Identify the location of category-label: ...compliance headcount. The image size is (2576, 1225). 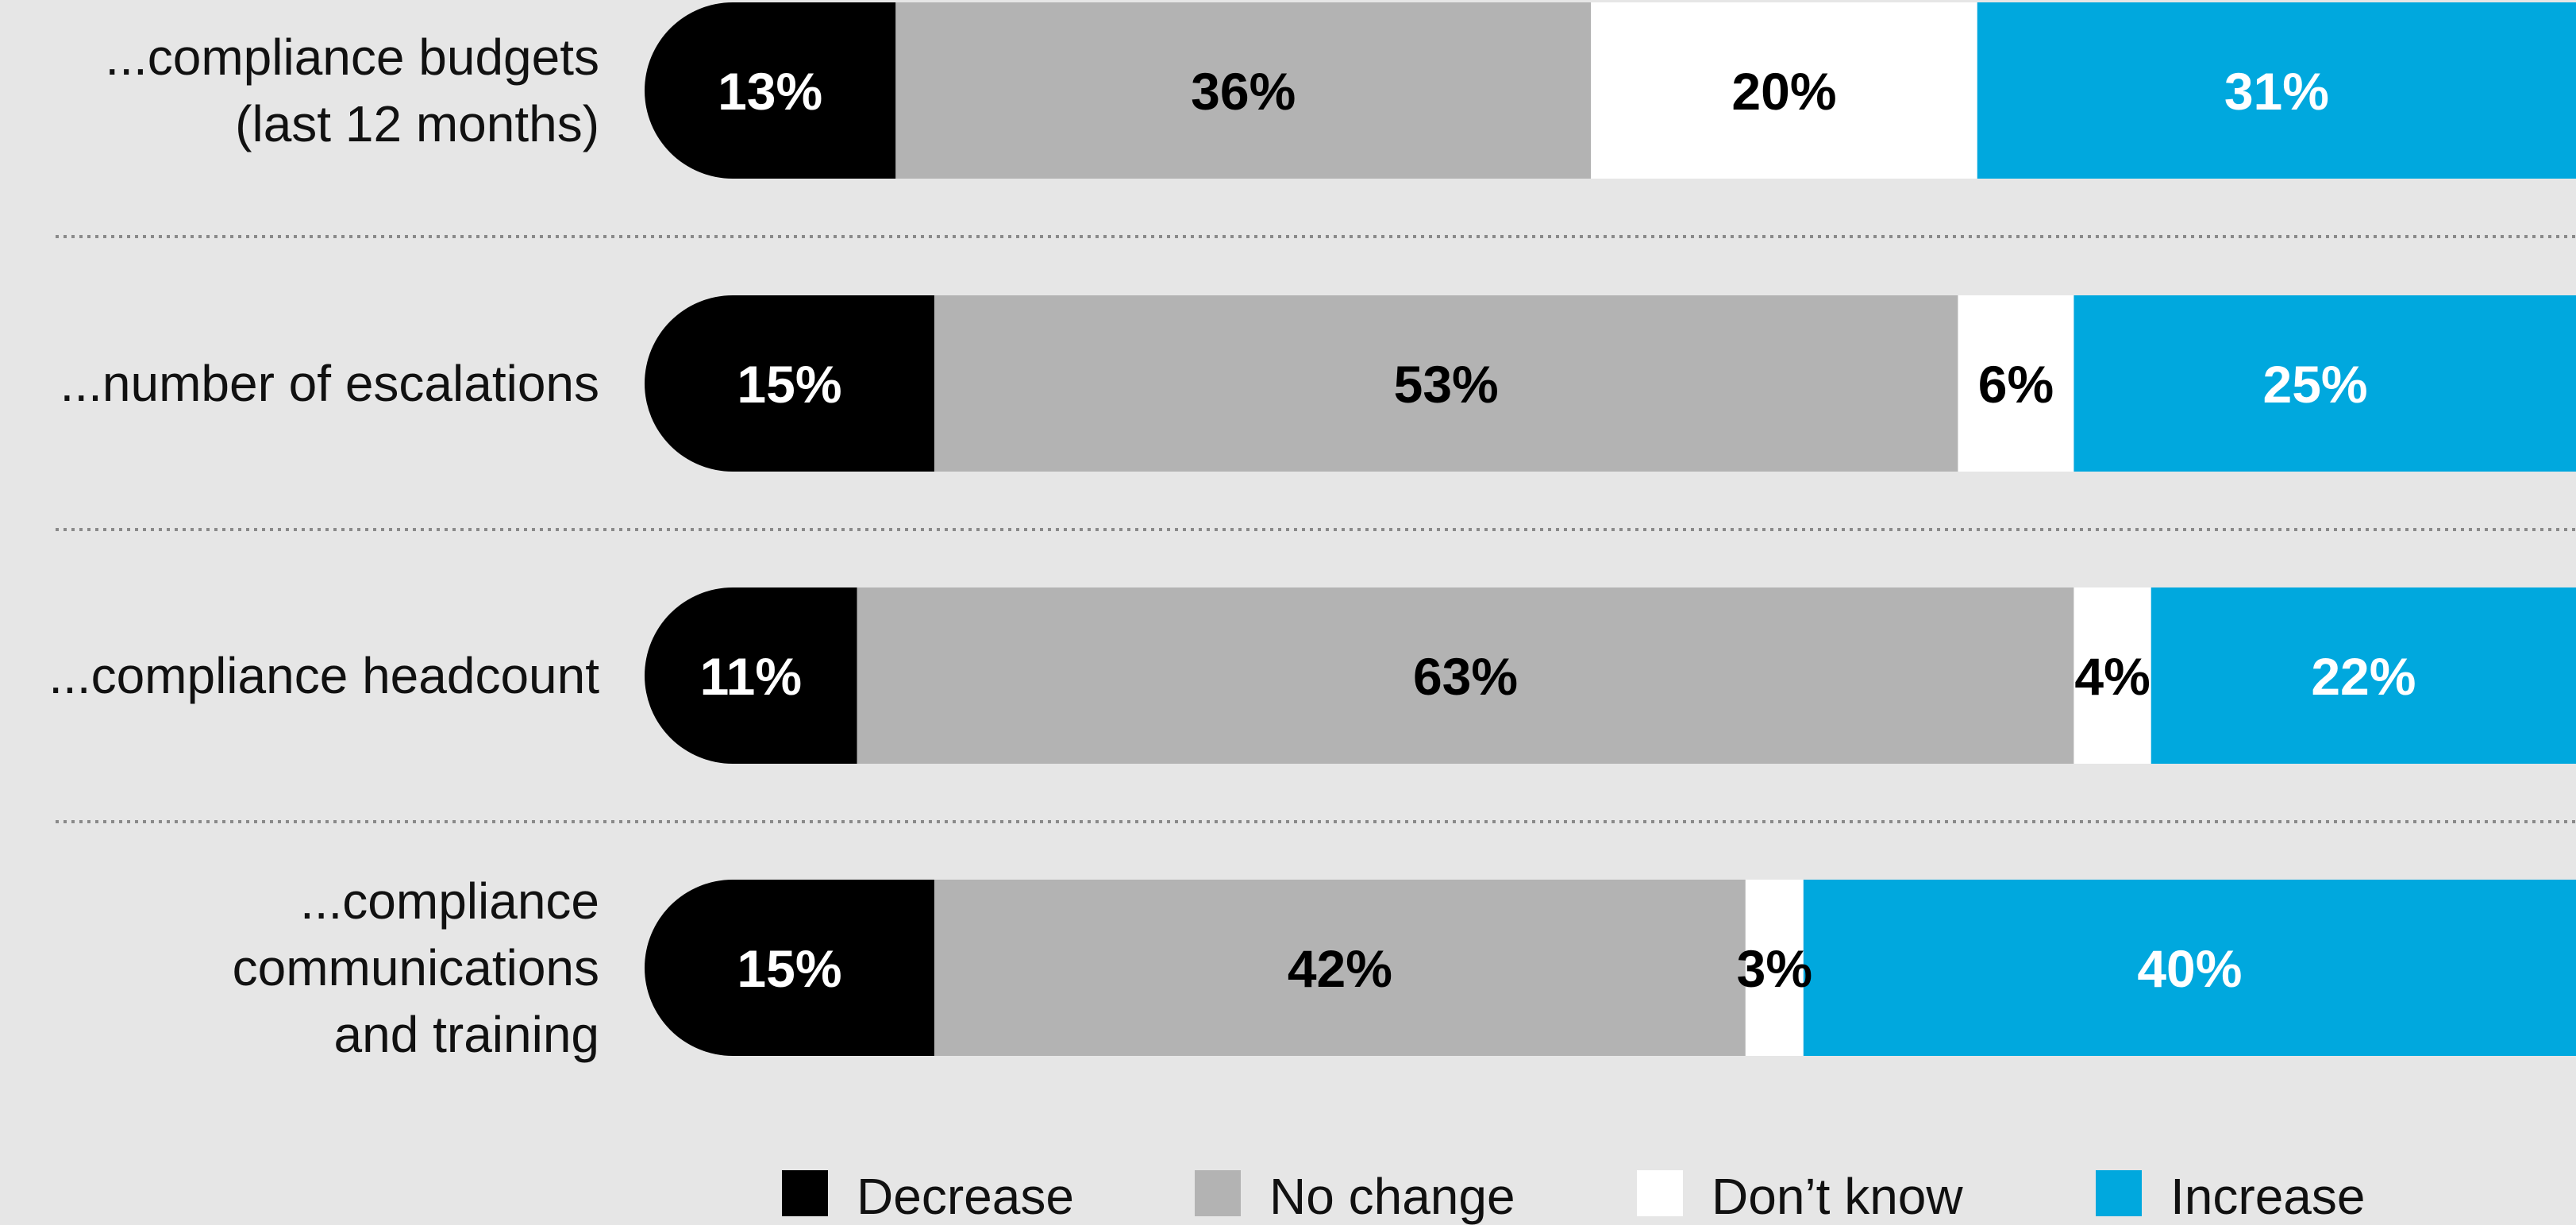
(323, 675).